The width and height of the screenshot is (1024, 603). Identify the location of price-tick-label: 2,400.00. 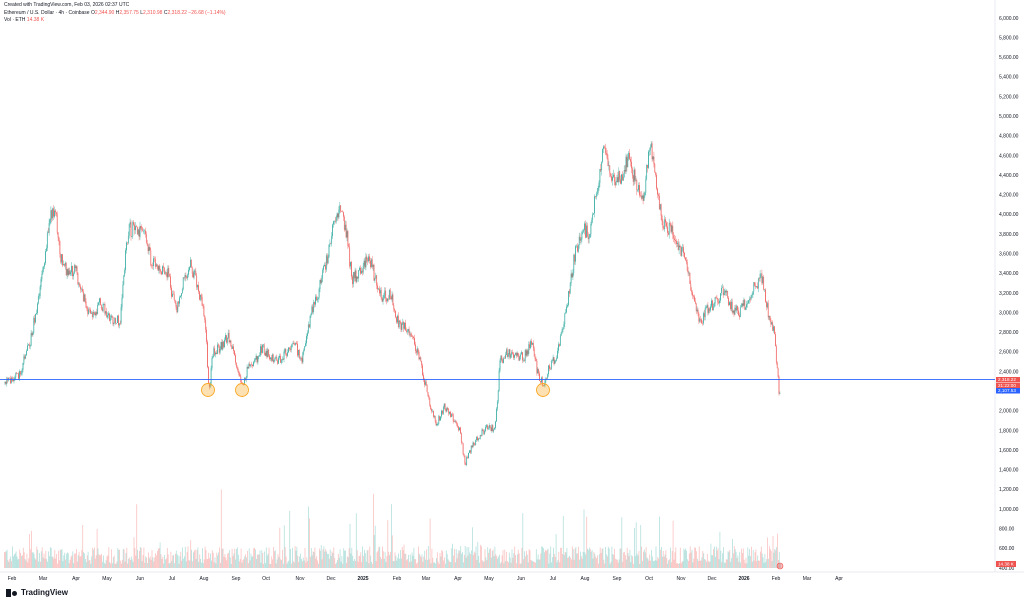
(1009, 372).